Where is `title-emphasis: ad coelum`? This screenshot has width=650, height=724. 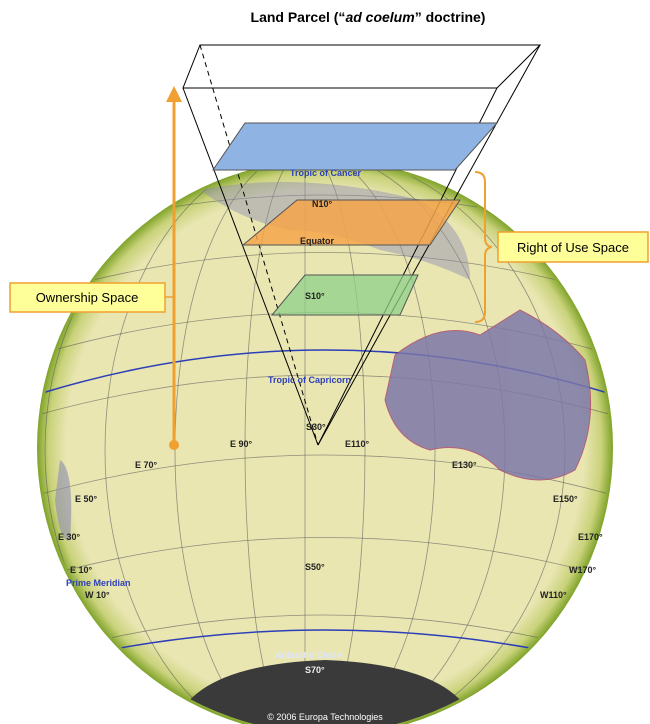 title-emphasis: ad coelum is located at coordinates (379, 17).